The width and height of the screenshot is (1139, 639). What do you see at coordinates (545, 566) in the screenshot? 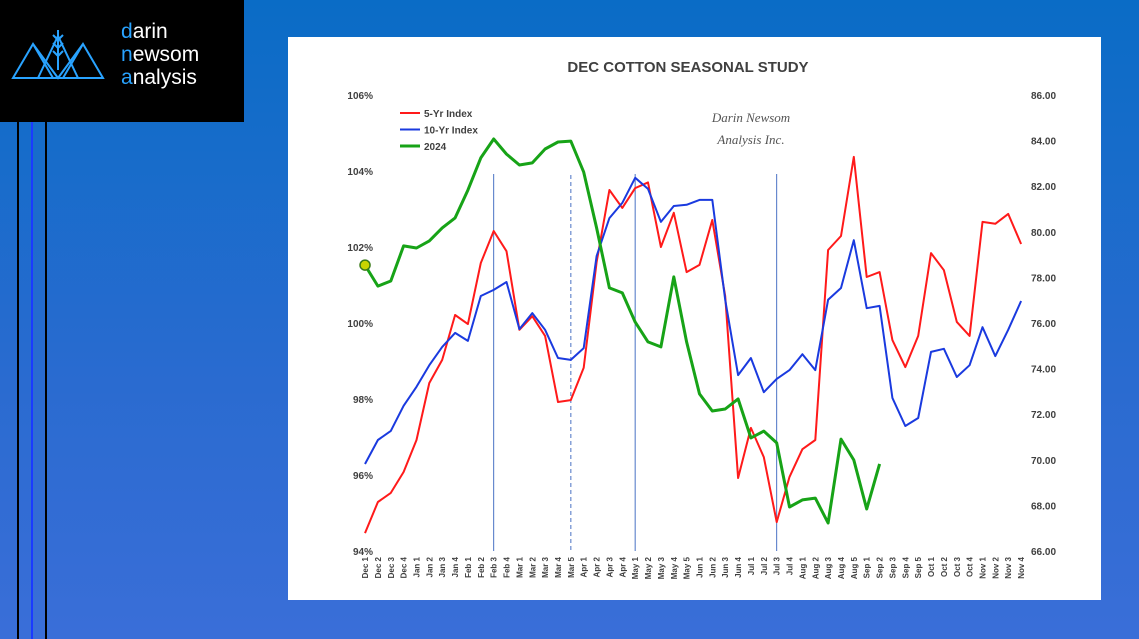
I see `x-tick-label: Mar 3` at bounding box center [545, 566].